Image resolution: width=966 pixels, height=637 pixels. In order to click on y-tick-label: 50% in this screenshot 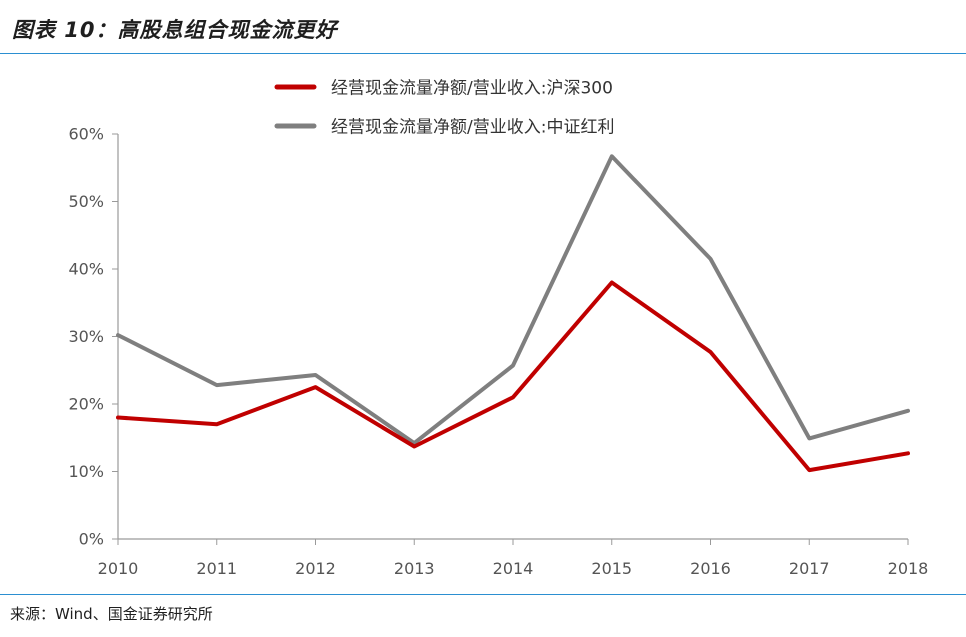, I will do `click(86, 201)`.